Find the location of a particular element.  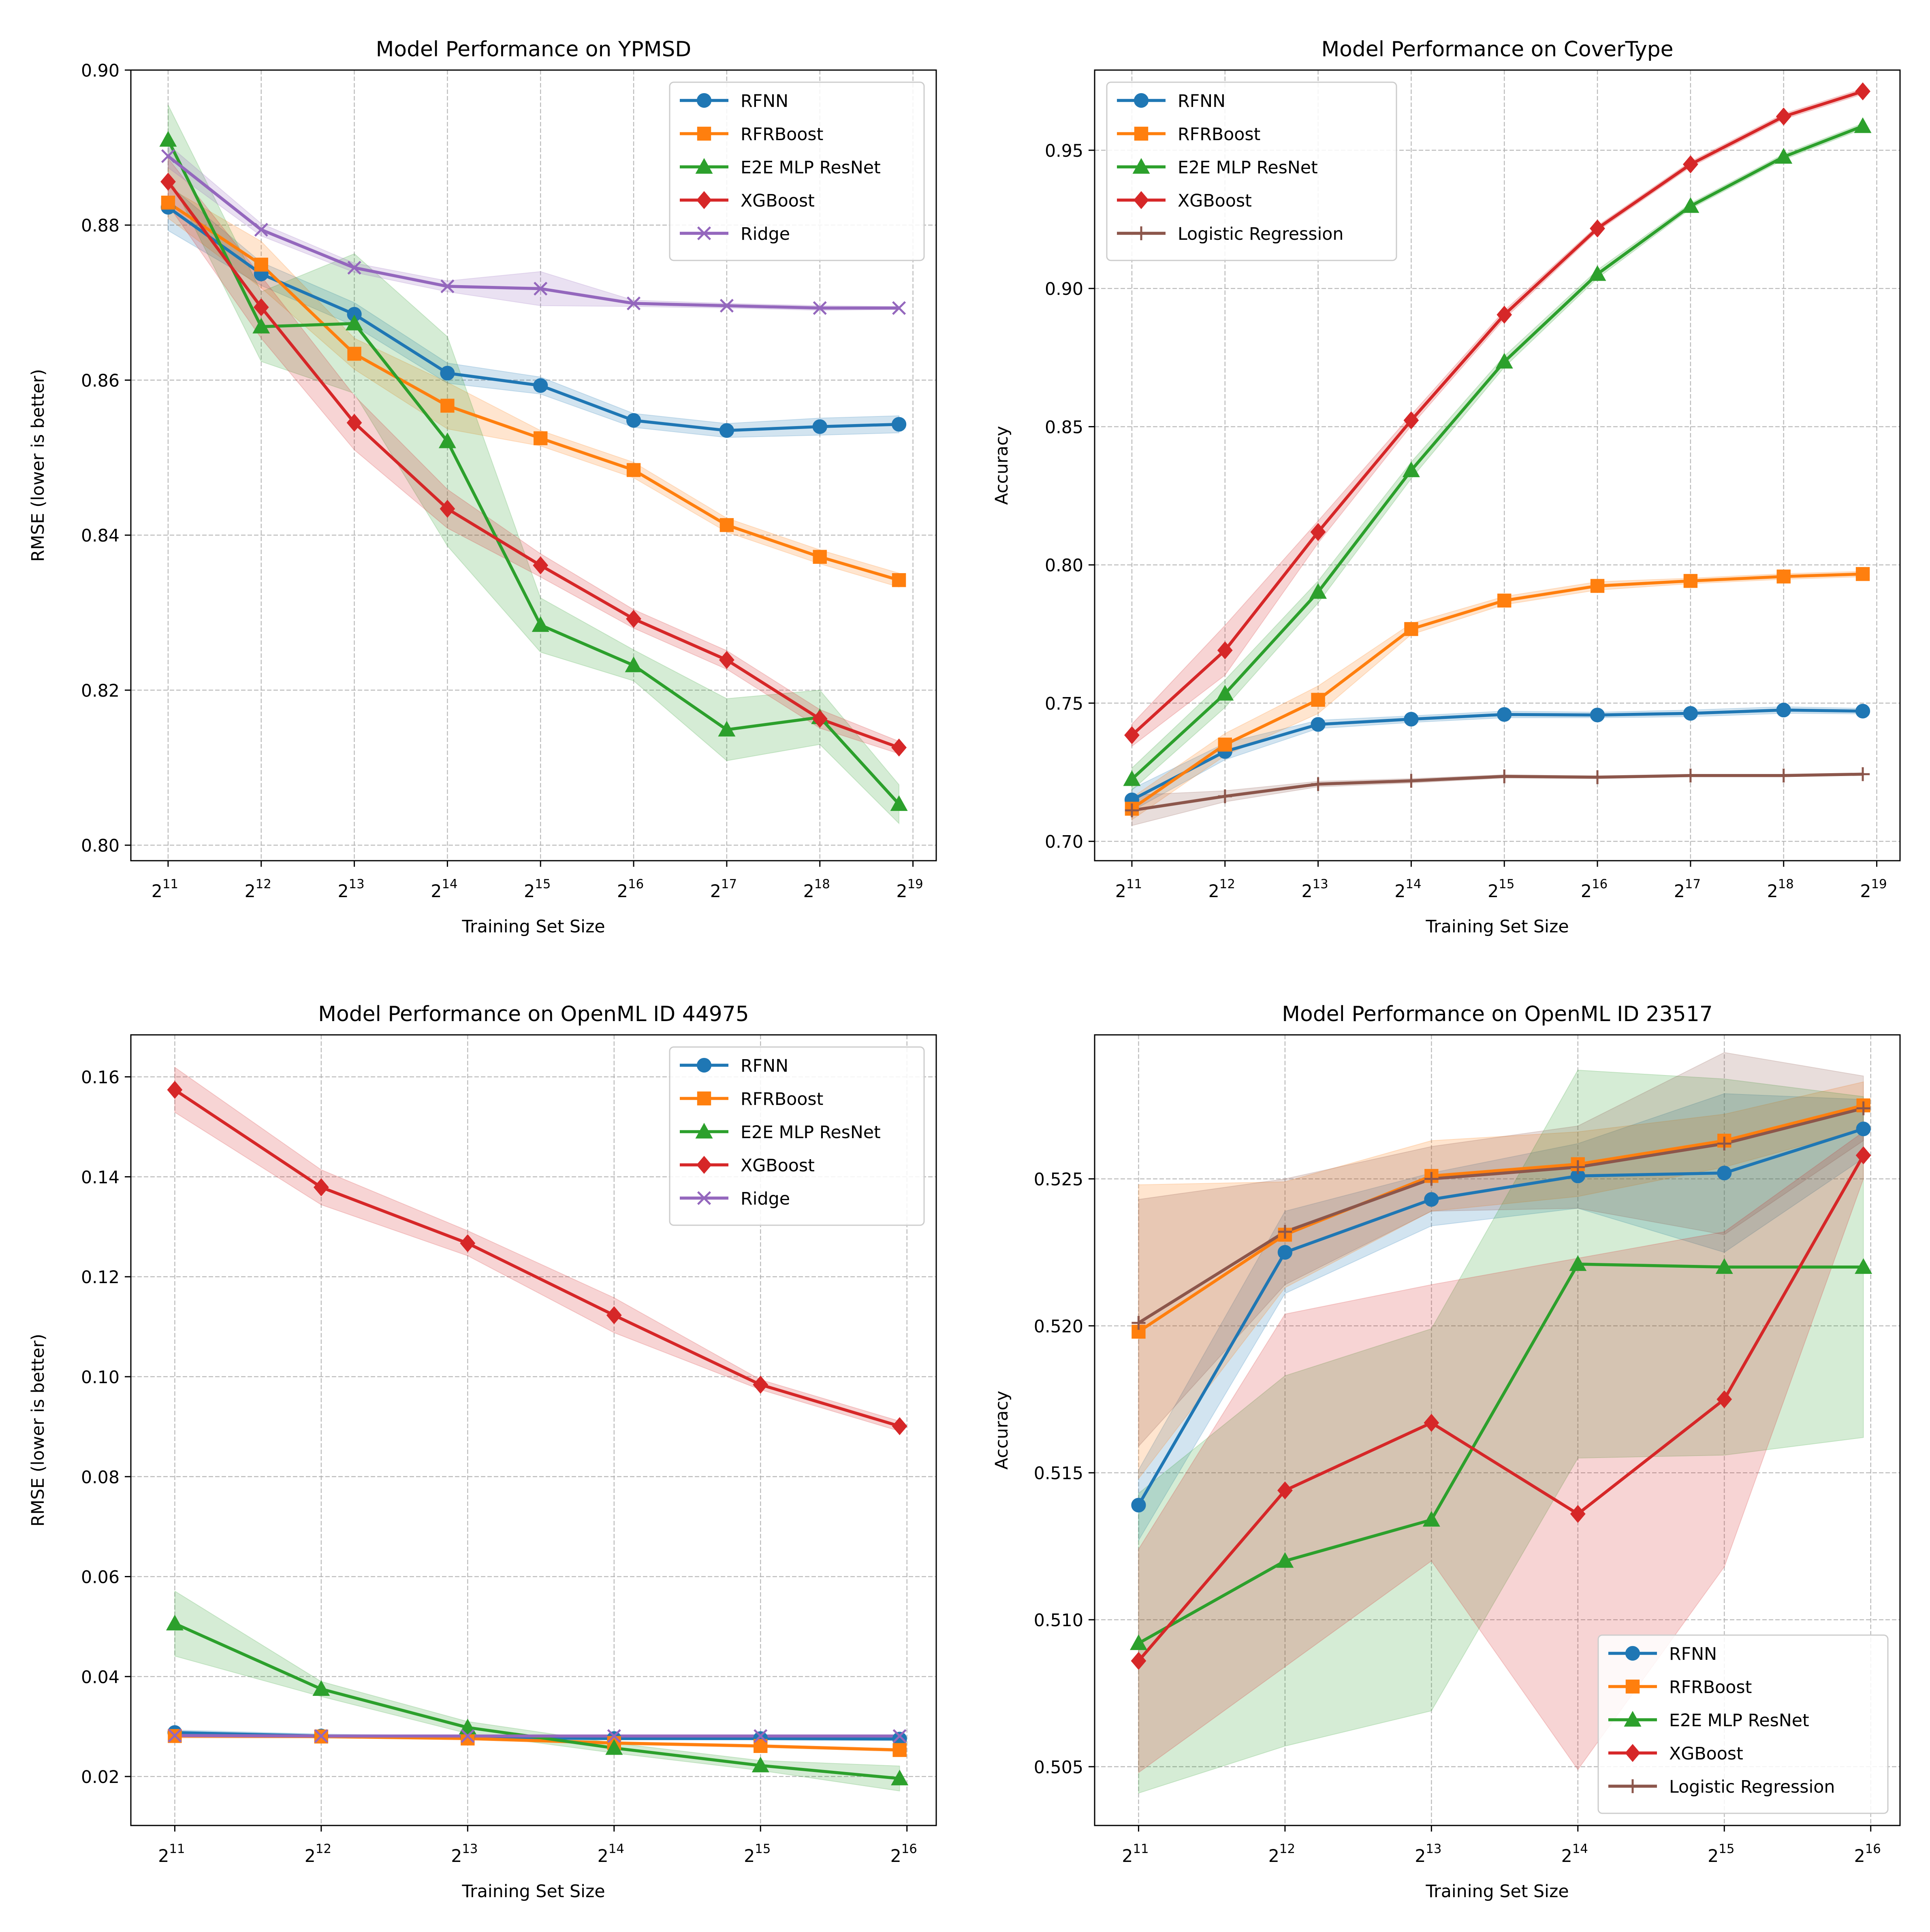

line-e2e-mlp-resnet is located at coordinates (537, 1701).